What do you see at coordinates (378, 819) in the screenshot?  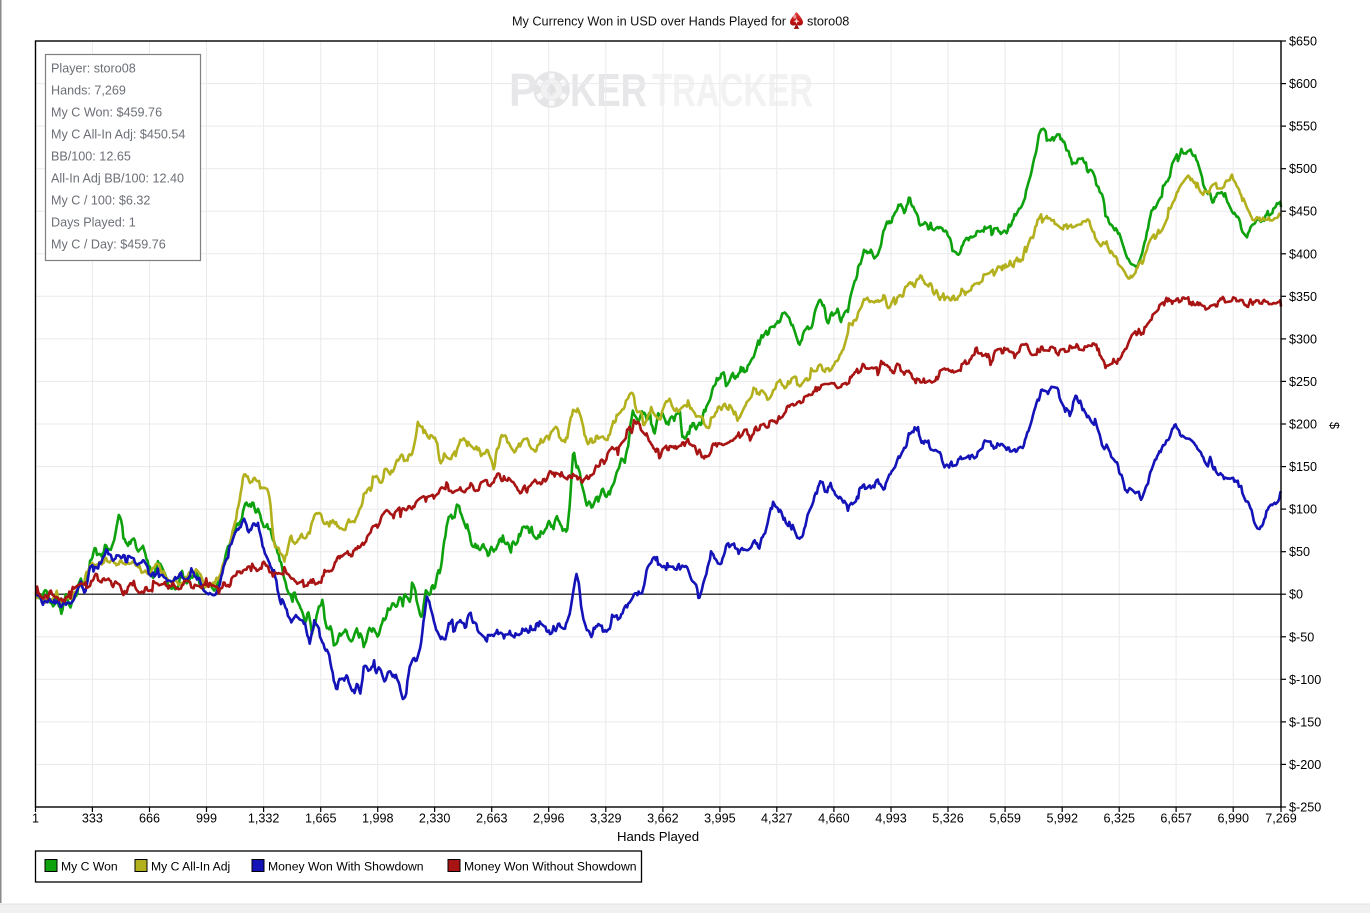 I see `svg-text: 1,998` at bounding box center [378, 819].